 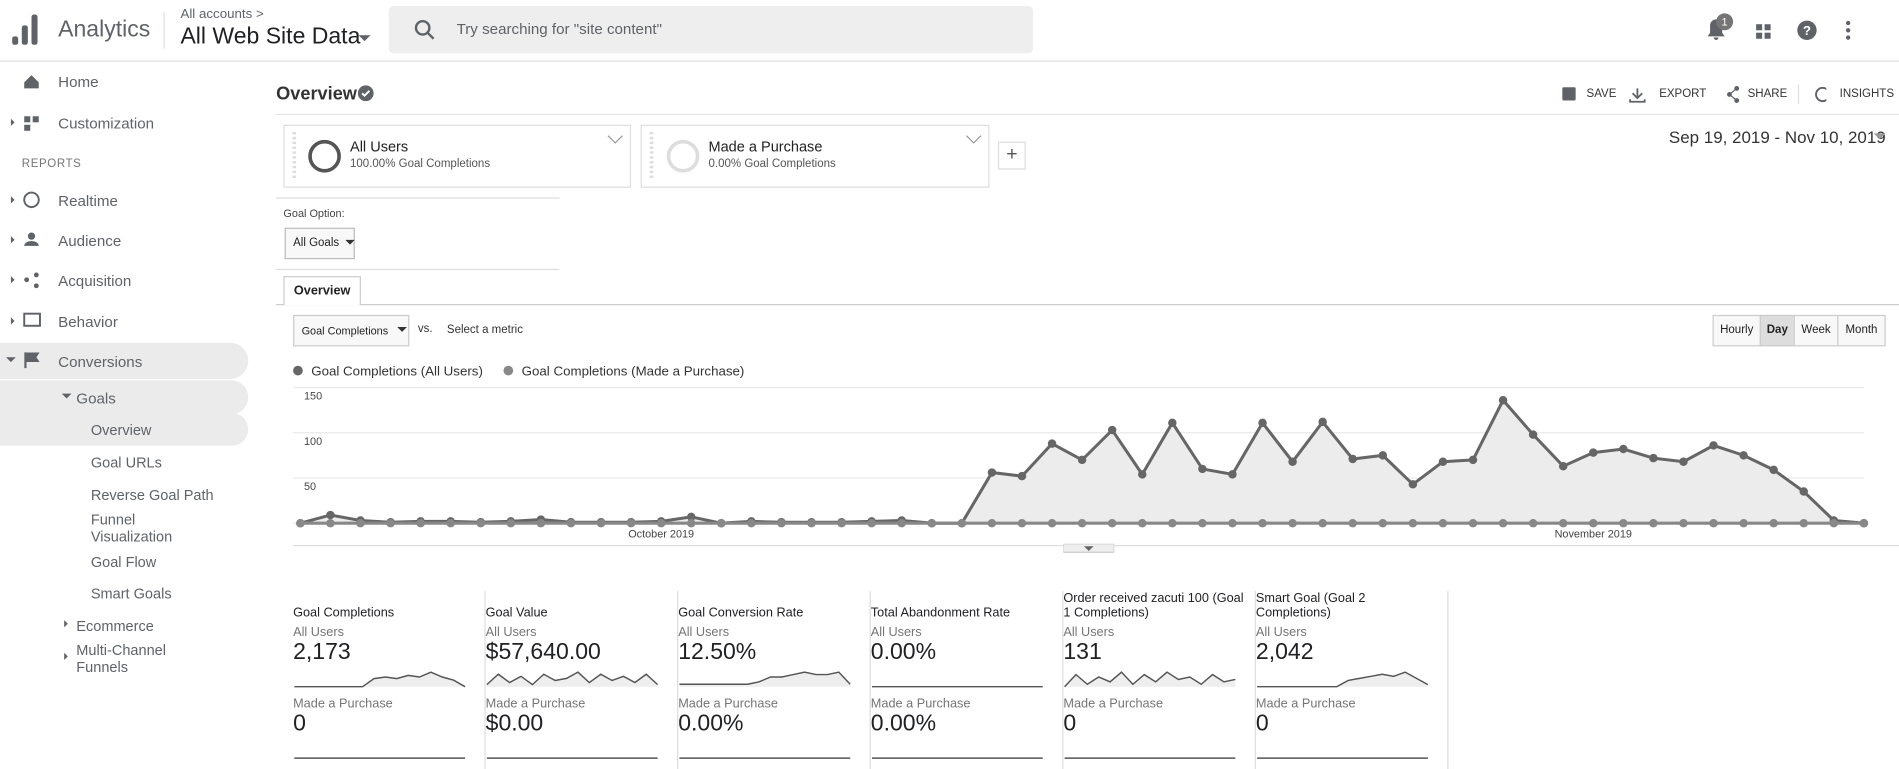 I want to click on metric-dropdown: Goal Completions, so click(x=351, y=330).